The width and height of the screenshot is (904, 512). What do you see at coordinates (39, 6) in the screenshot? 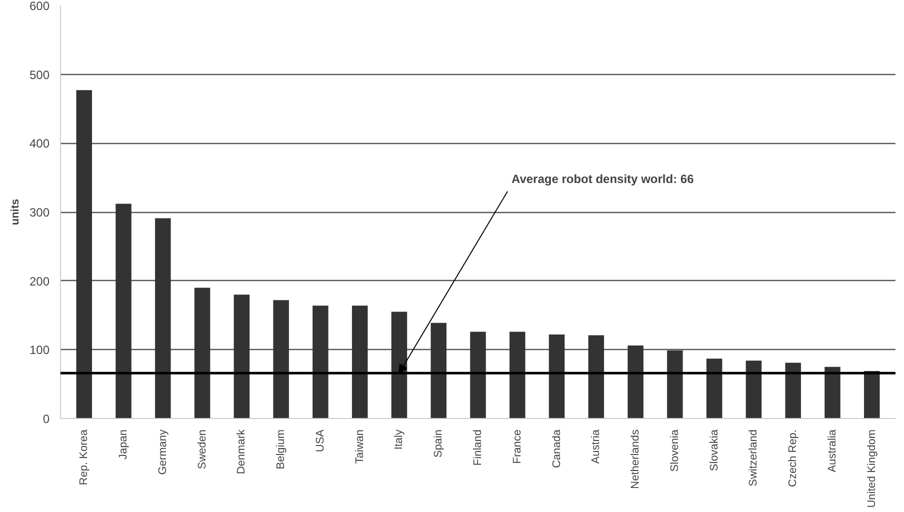
I see `y-tick-label: 600` at bounding box center [39, 6].